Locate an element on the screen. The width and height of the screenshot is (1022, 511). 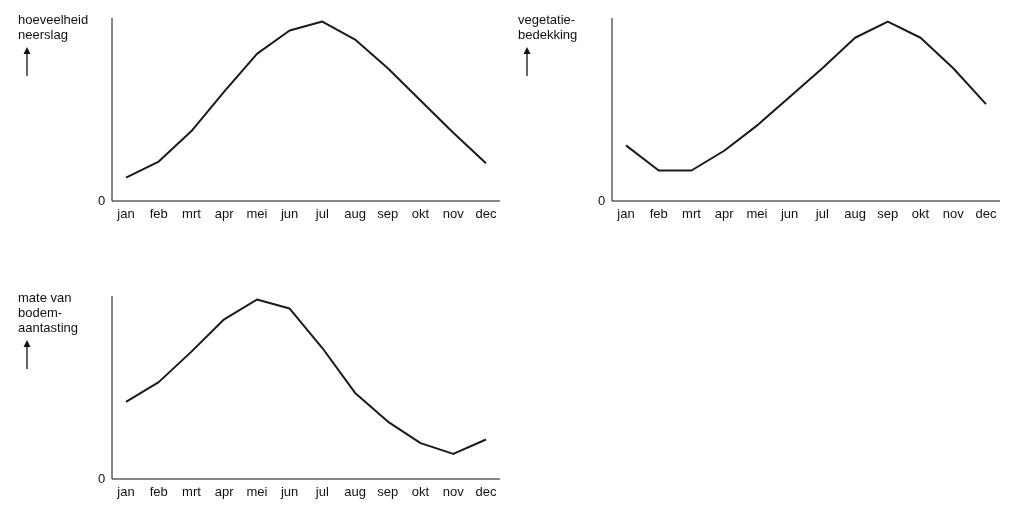
y-axis-title: vegetatie-bedekking is located at coordinates (548, 27).